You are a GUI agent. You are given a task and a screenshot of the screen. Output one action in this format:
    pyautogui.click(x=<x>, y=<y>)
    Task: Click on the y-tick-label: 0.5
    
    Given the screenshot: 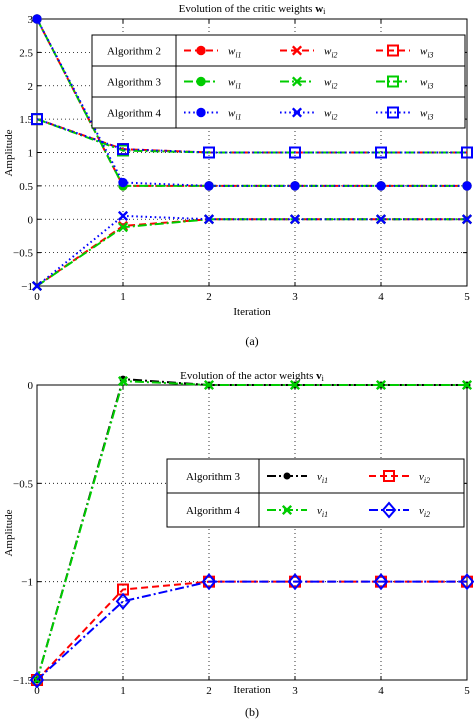 What is the action you would take?
    pyautogui.click(x=26, y=187)
    